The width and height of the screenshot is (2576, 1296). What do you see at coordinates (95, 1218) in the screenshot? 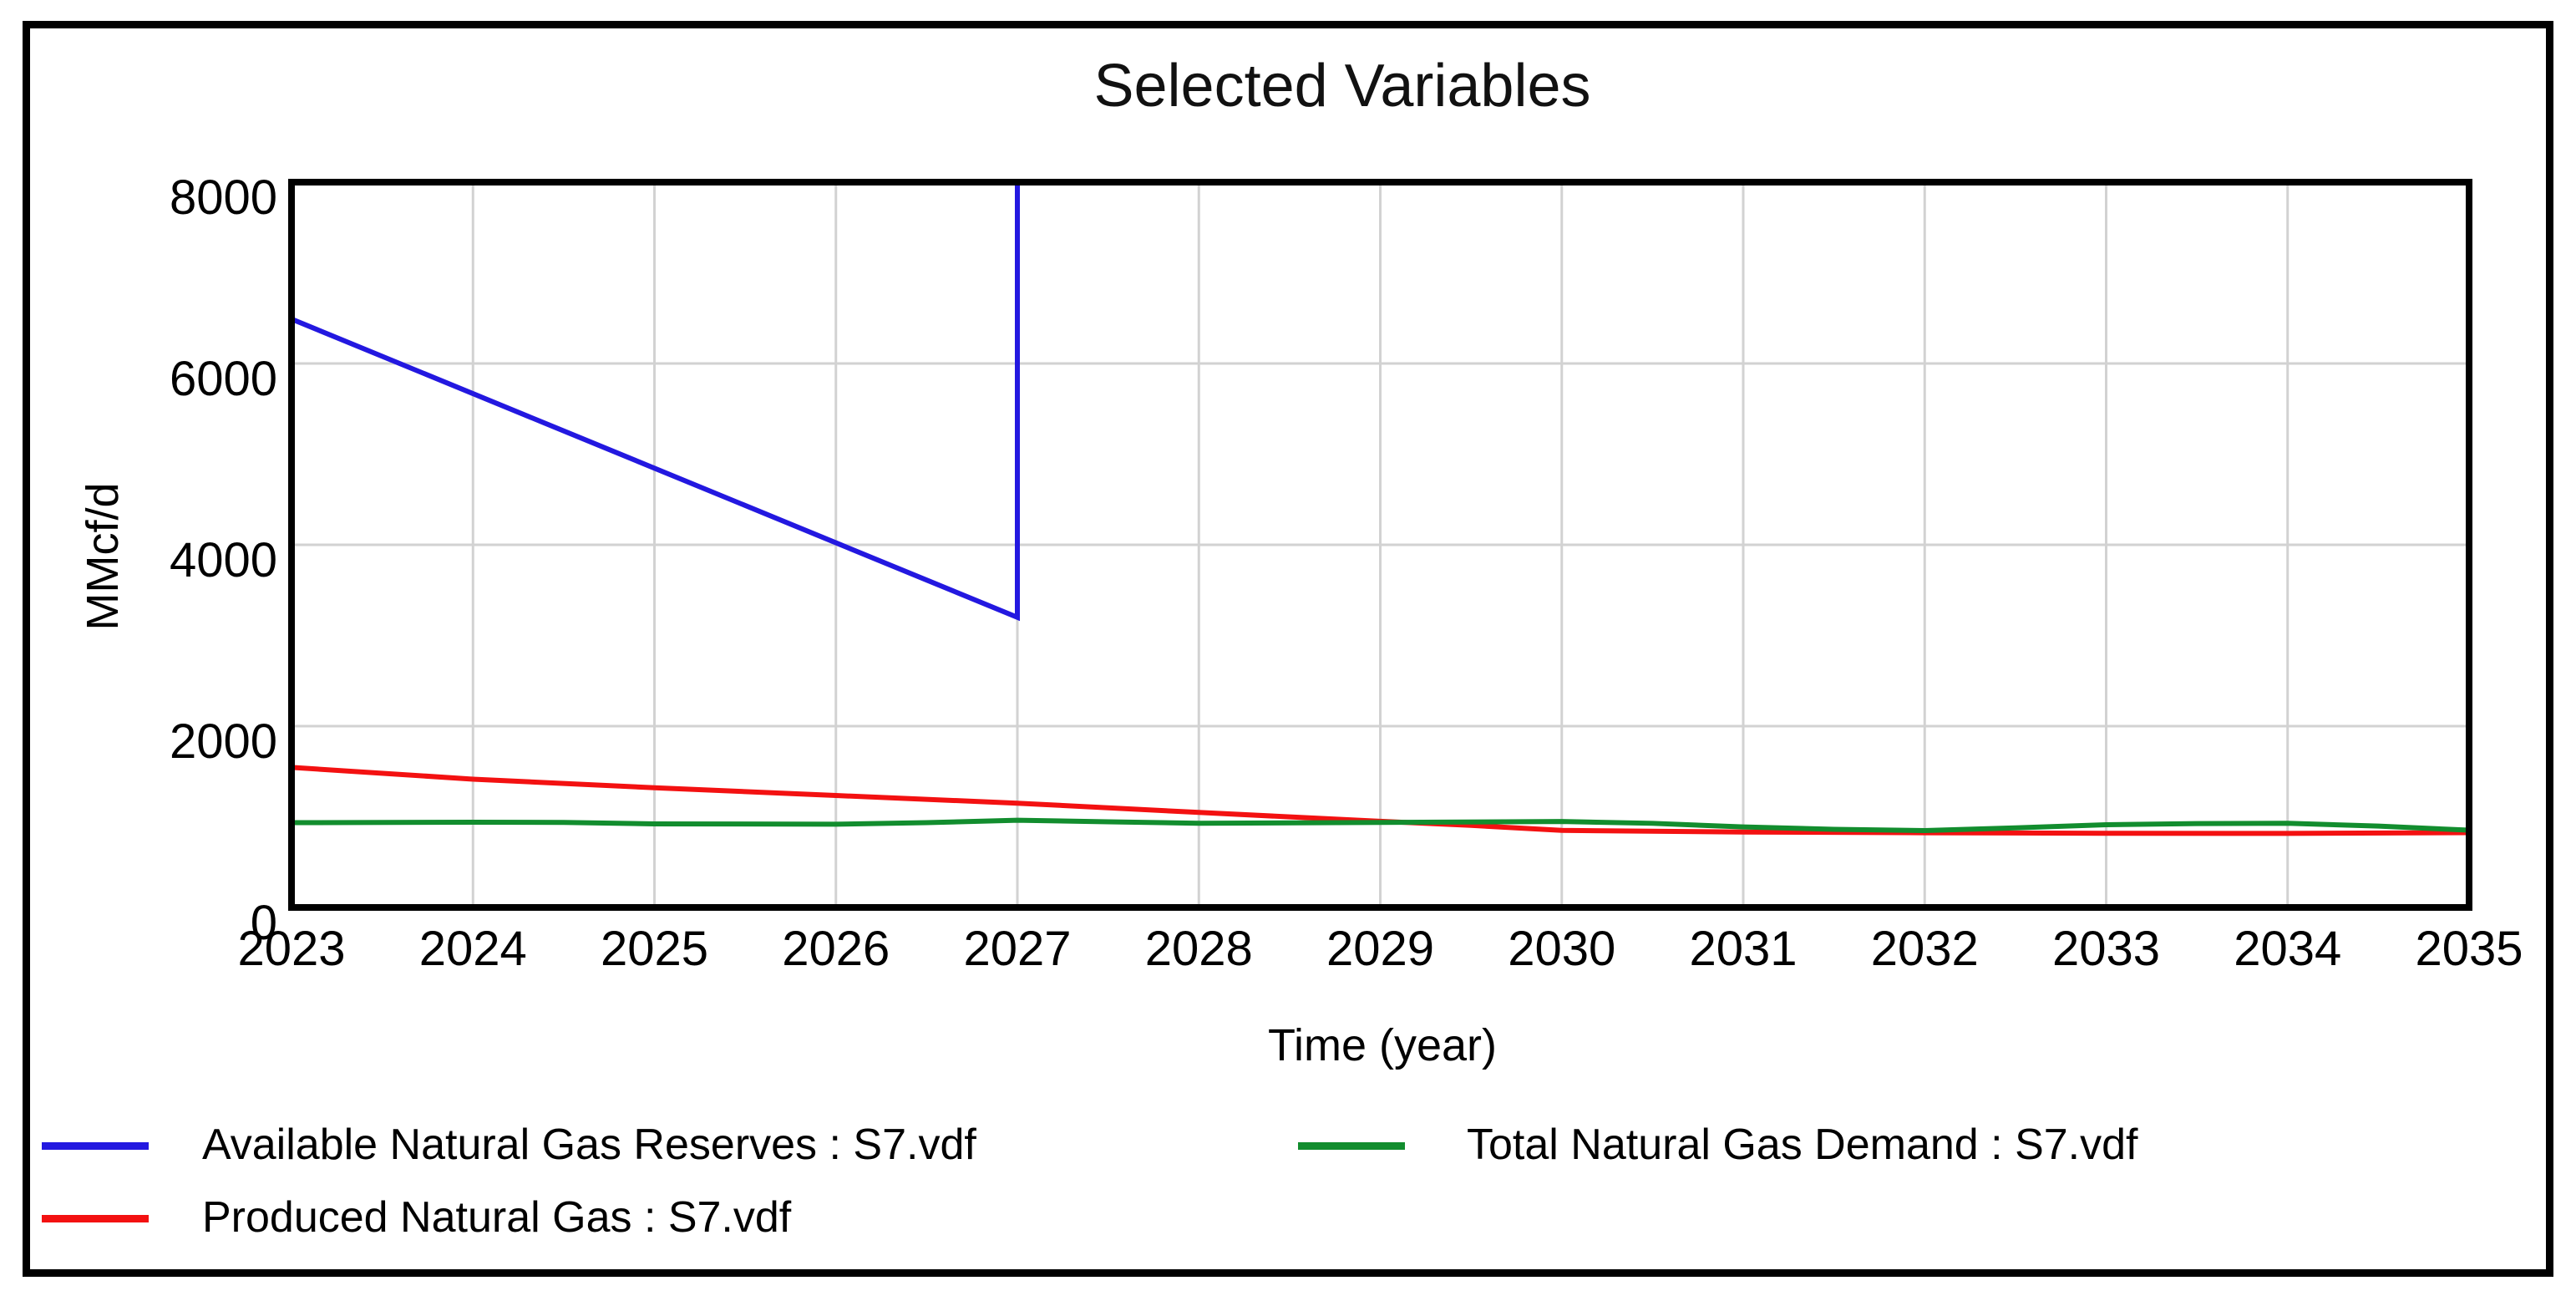
I see `legend-swatch-produced-gas` at bounding box center [95, 1218].